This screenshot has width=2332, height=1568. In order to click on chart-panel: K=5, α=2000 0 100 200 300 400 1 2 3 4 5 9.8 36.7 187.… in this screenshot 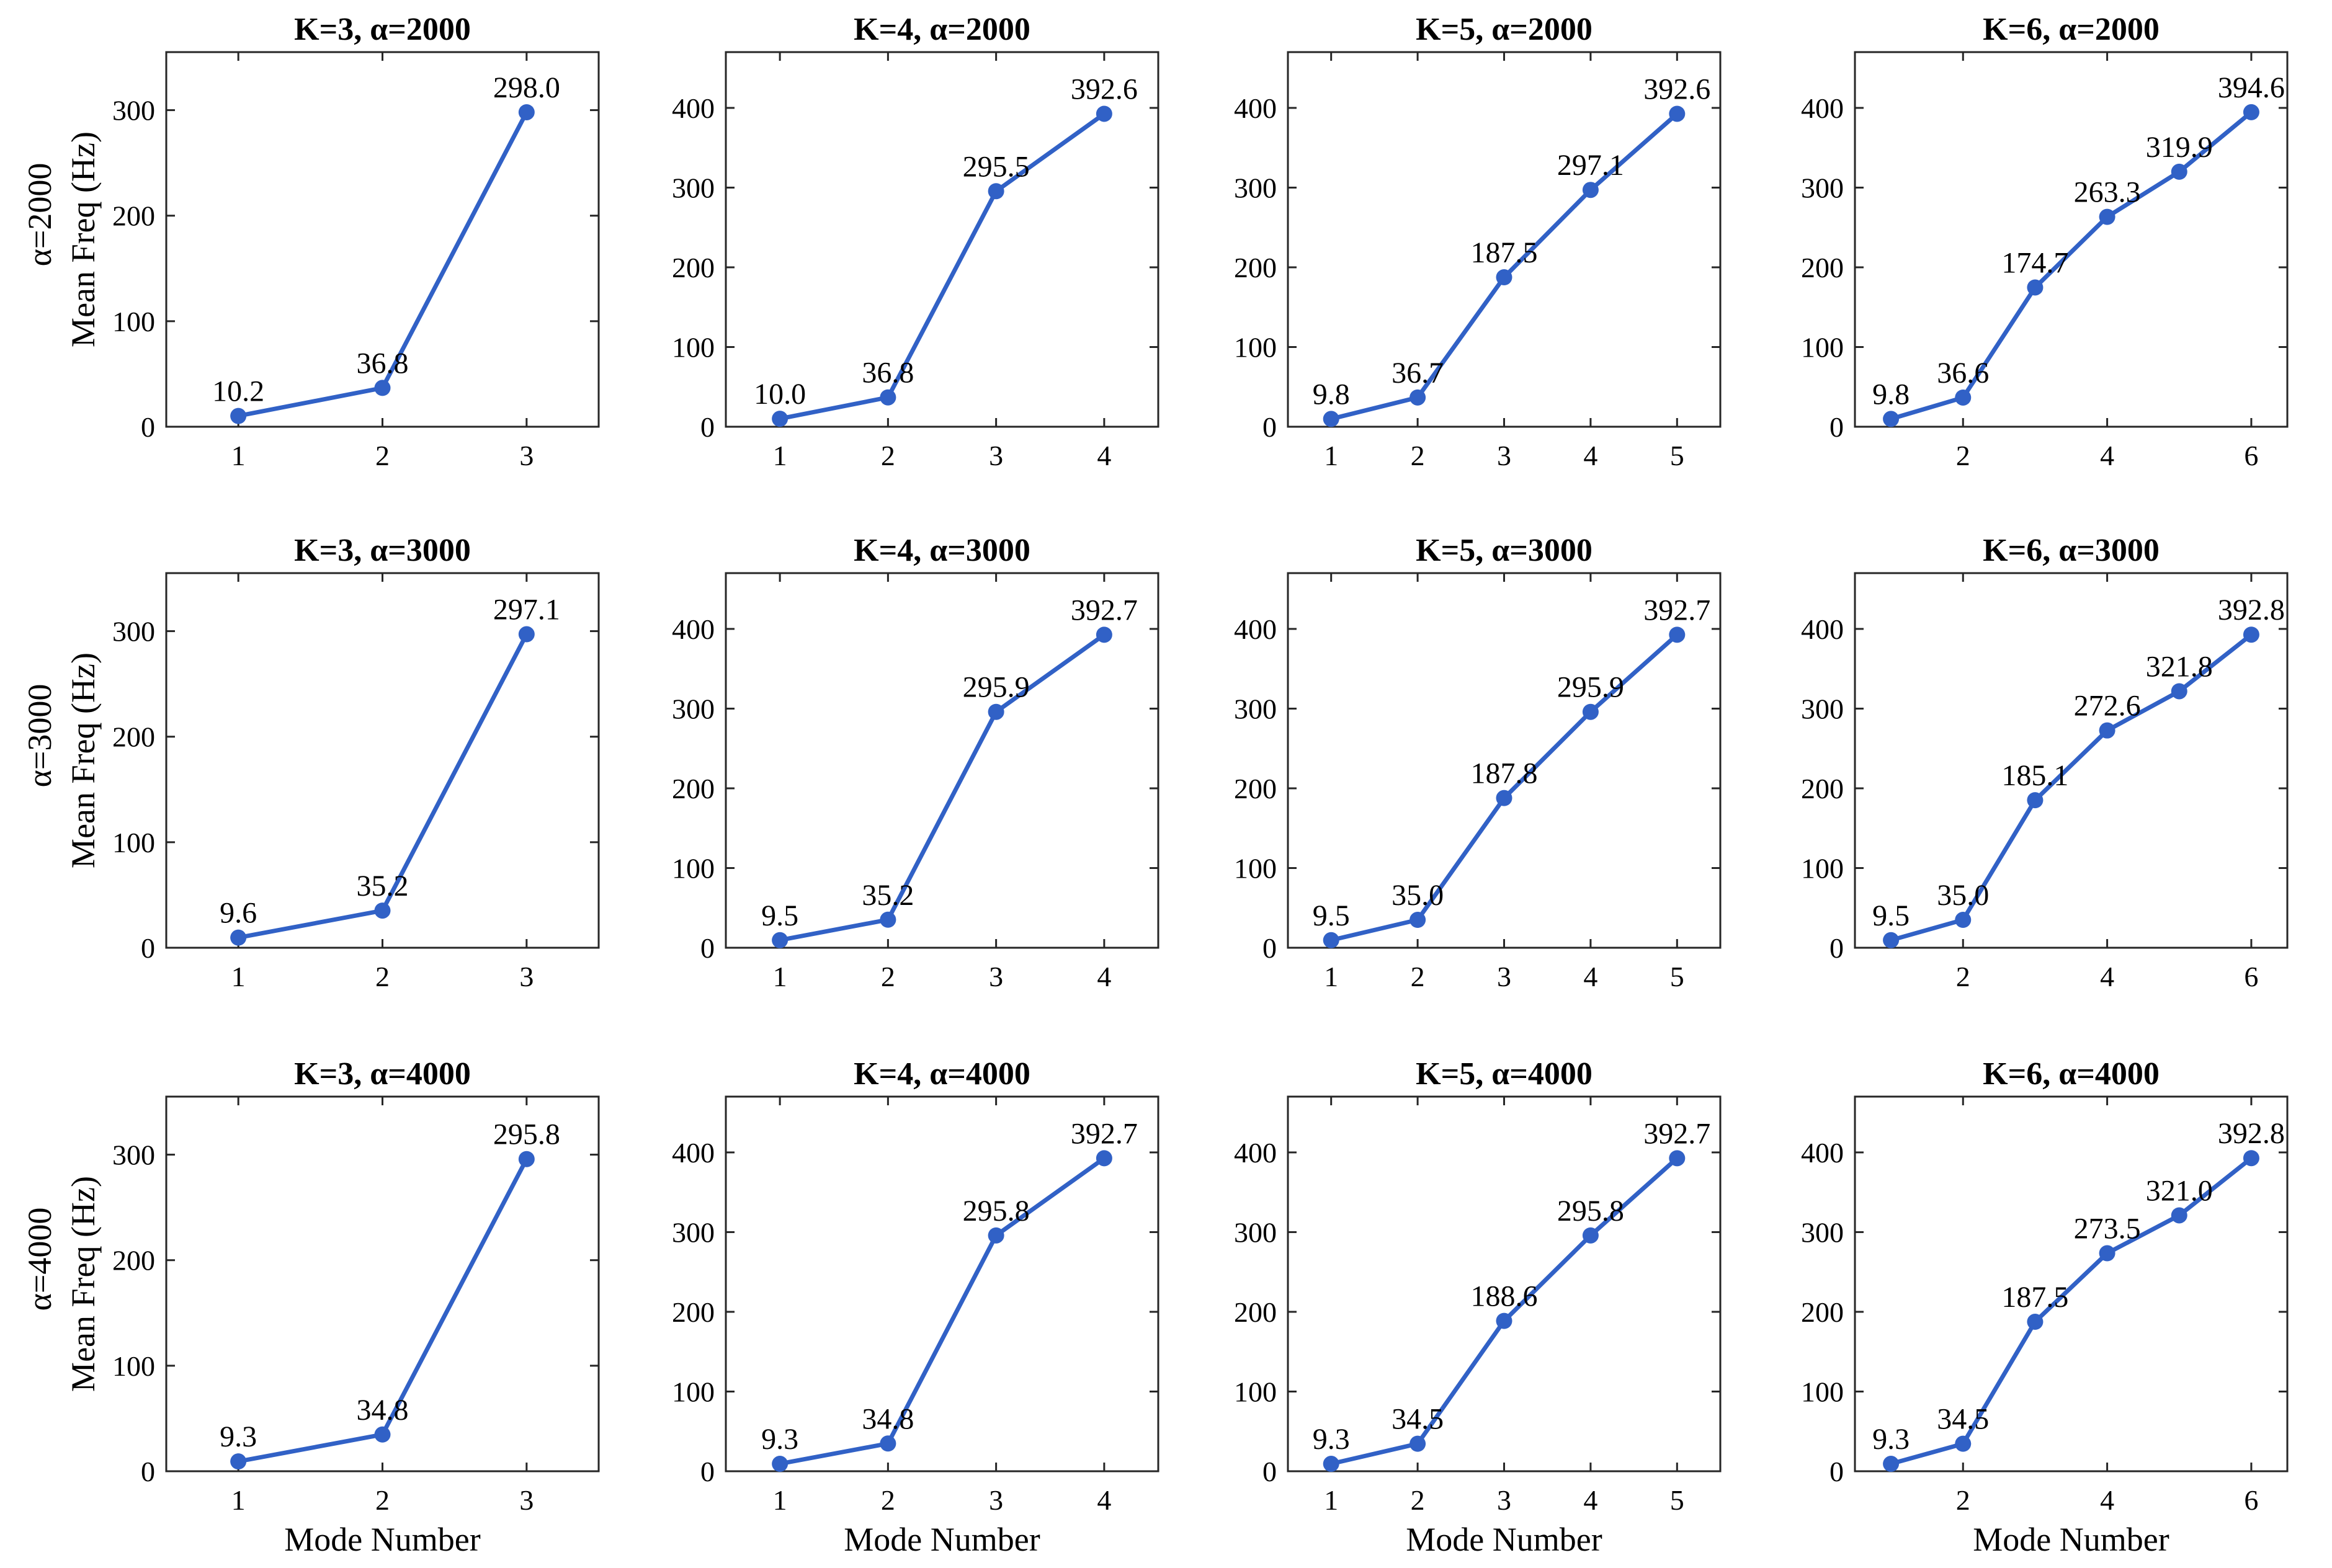, I will do `click(1478, 241)`.